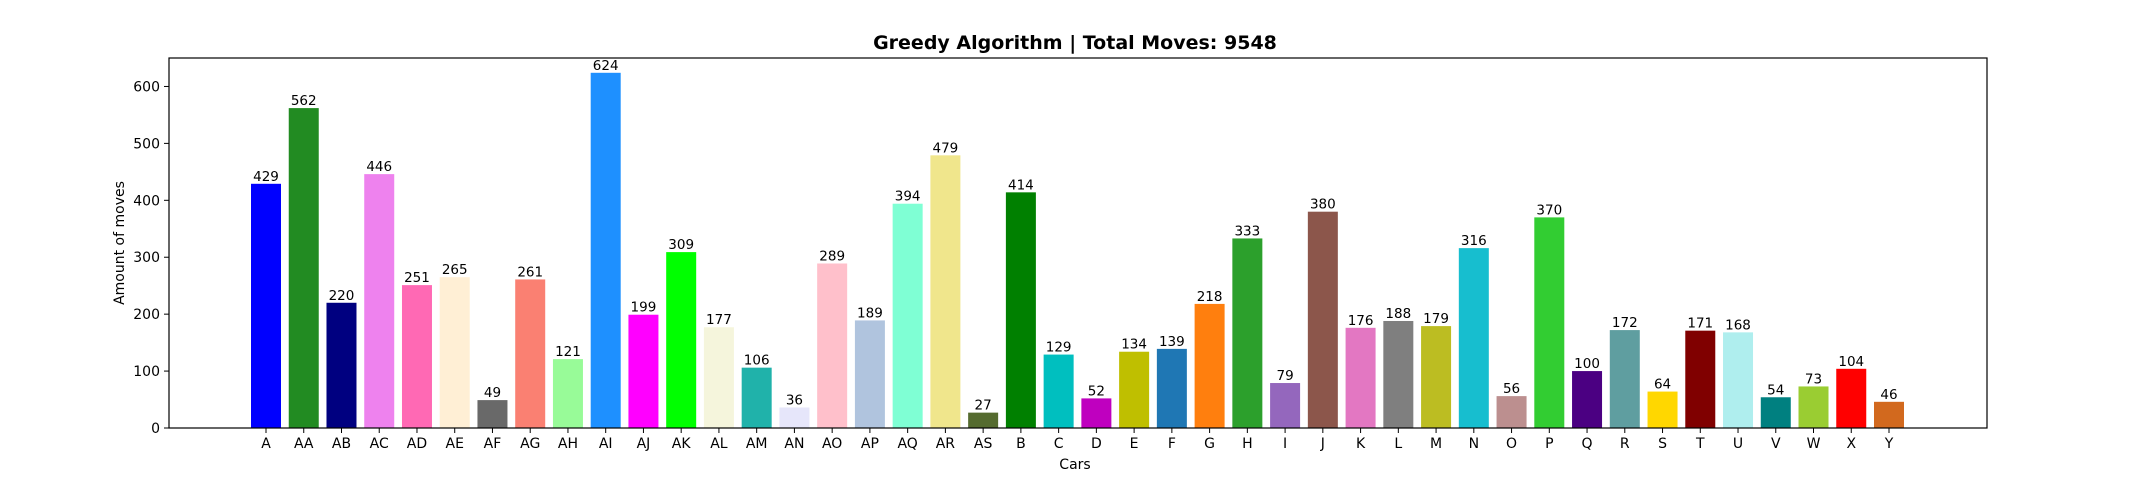  Describe the element at coordinates (1247, 333) in the screenshot. I see `bar-h` at that location.